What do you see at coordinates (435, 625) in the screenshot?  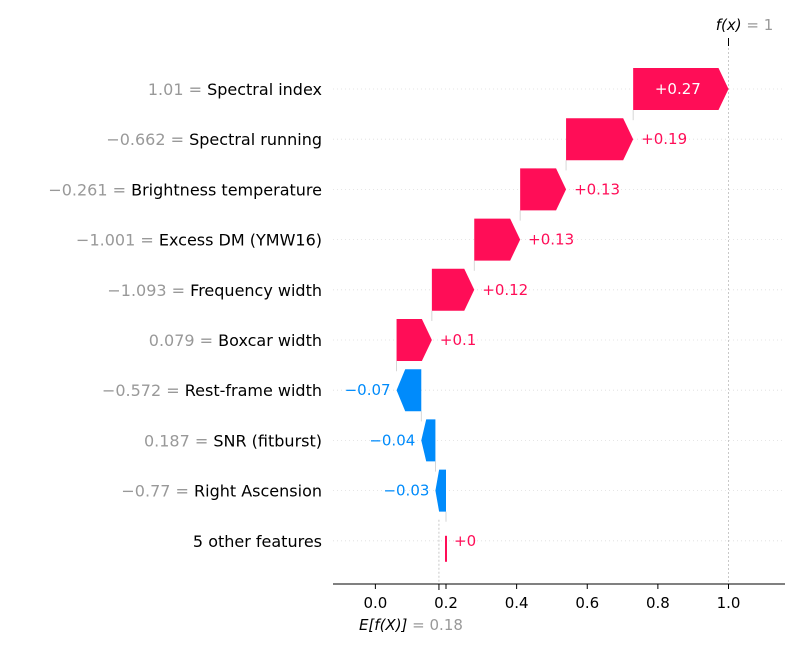 I see `base-value-number: = 0.18` at bounding box center [435, 625].